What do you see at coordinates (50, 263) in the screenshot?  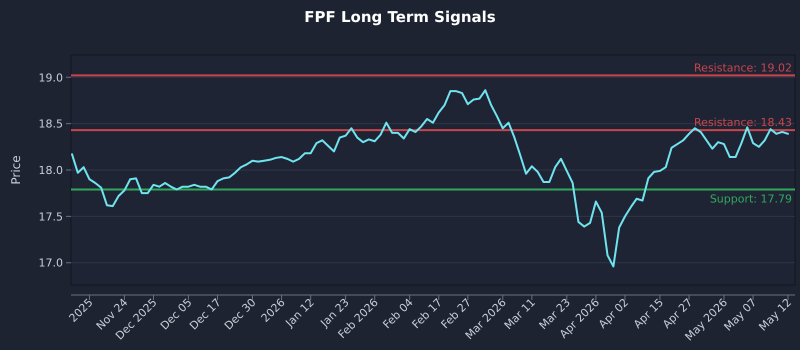 I see `y-tick-label: 17.0` at bounding box center [50, 263].